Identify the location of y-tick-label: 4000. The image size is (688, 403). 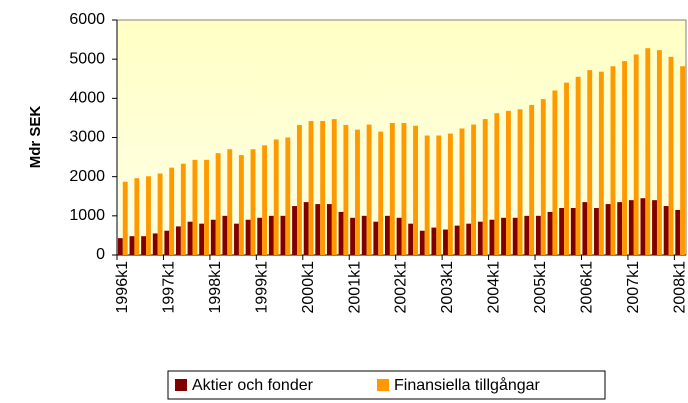
(87, 98).